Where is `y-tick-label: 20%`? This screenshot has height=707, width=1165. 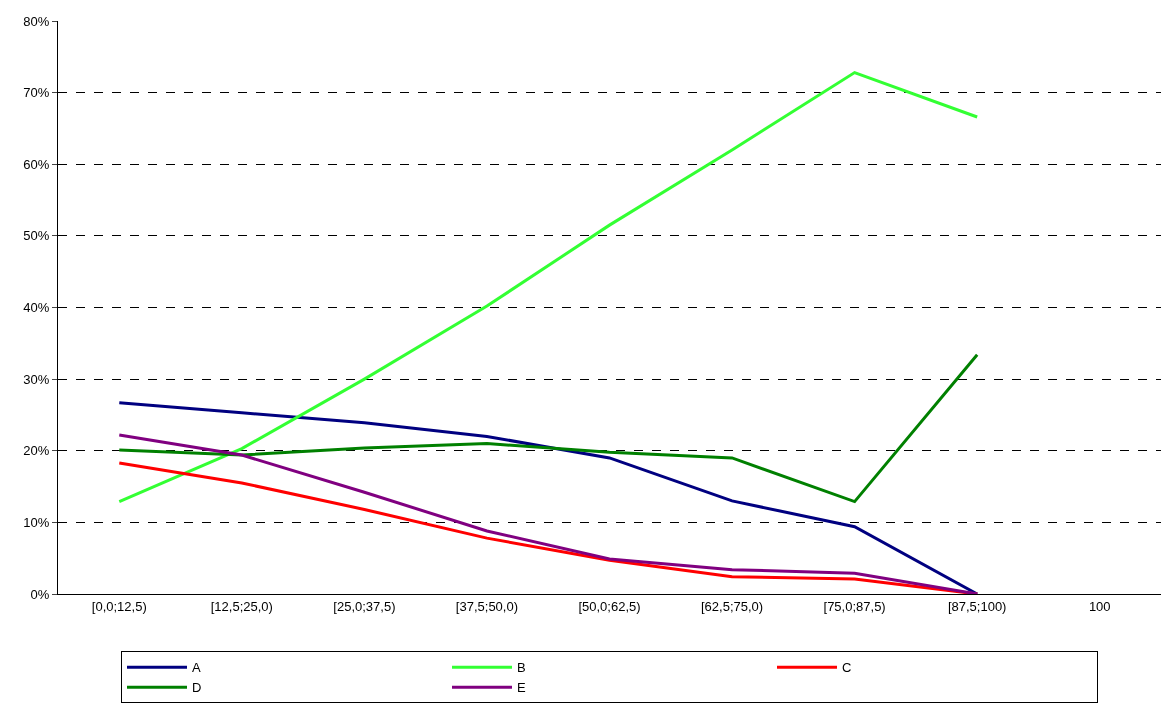 y-tick-label: 20% is located at coordinates (36, 451).